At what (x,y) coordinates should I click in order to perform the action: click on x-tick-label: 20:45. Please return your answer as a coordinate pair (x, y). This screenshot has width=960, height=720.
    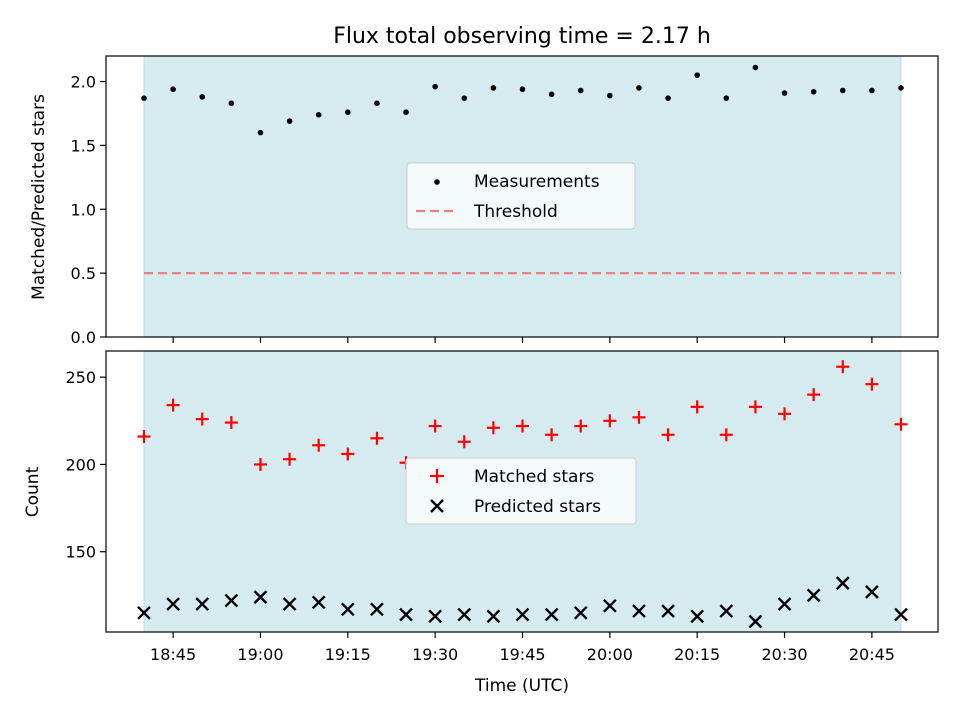
    Looking at the image, I should click on (872, 654).